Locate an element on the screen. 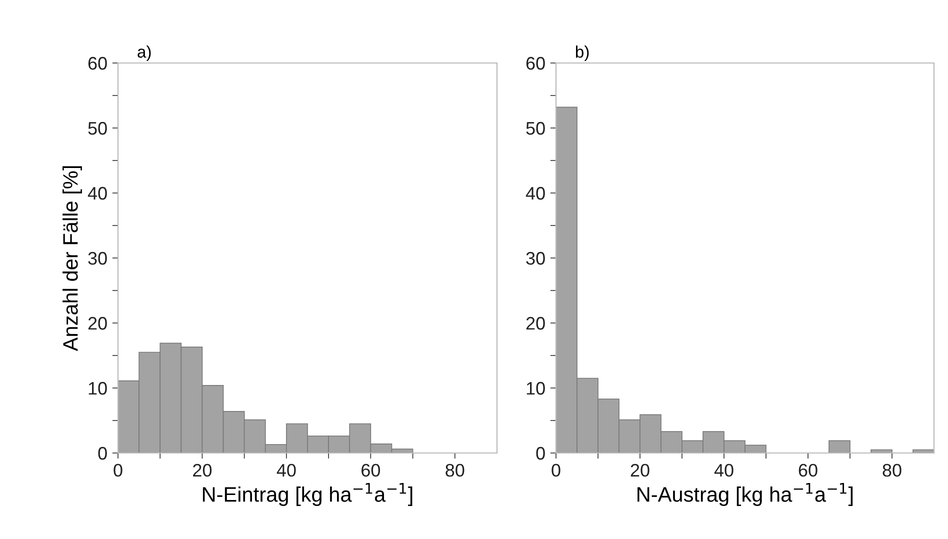 The height and width of the screenshot is (539, 948). chart-title: a) is located at coordinates (144, 54).